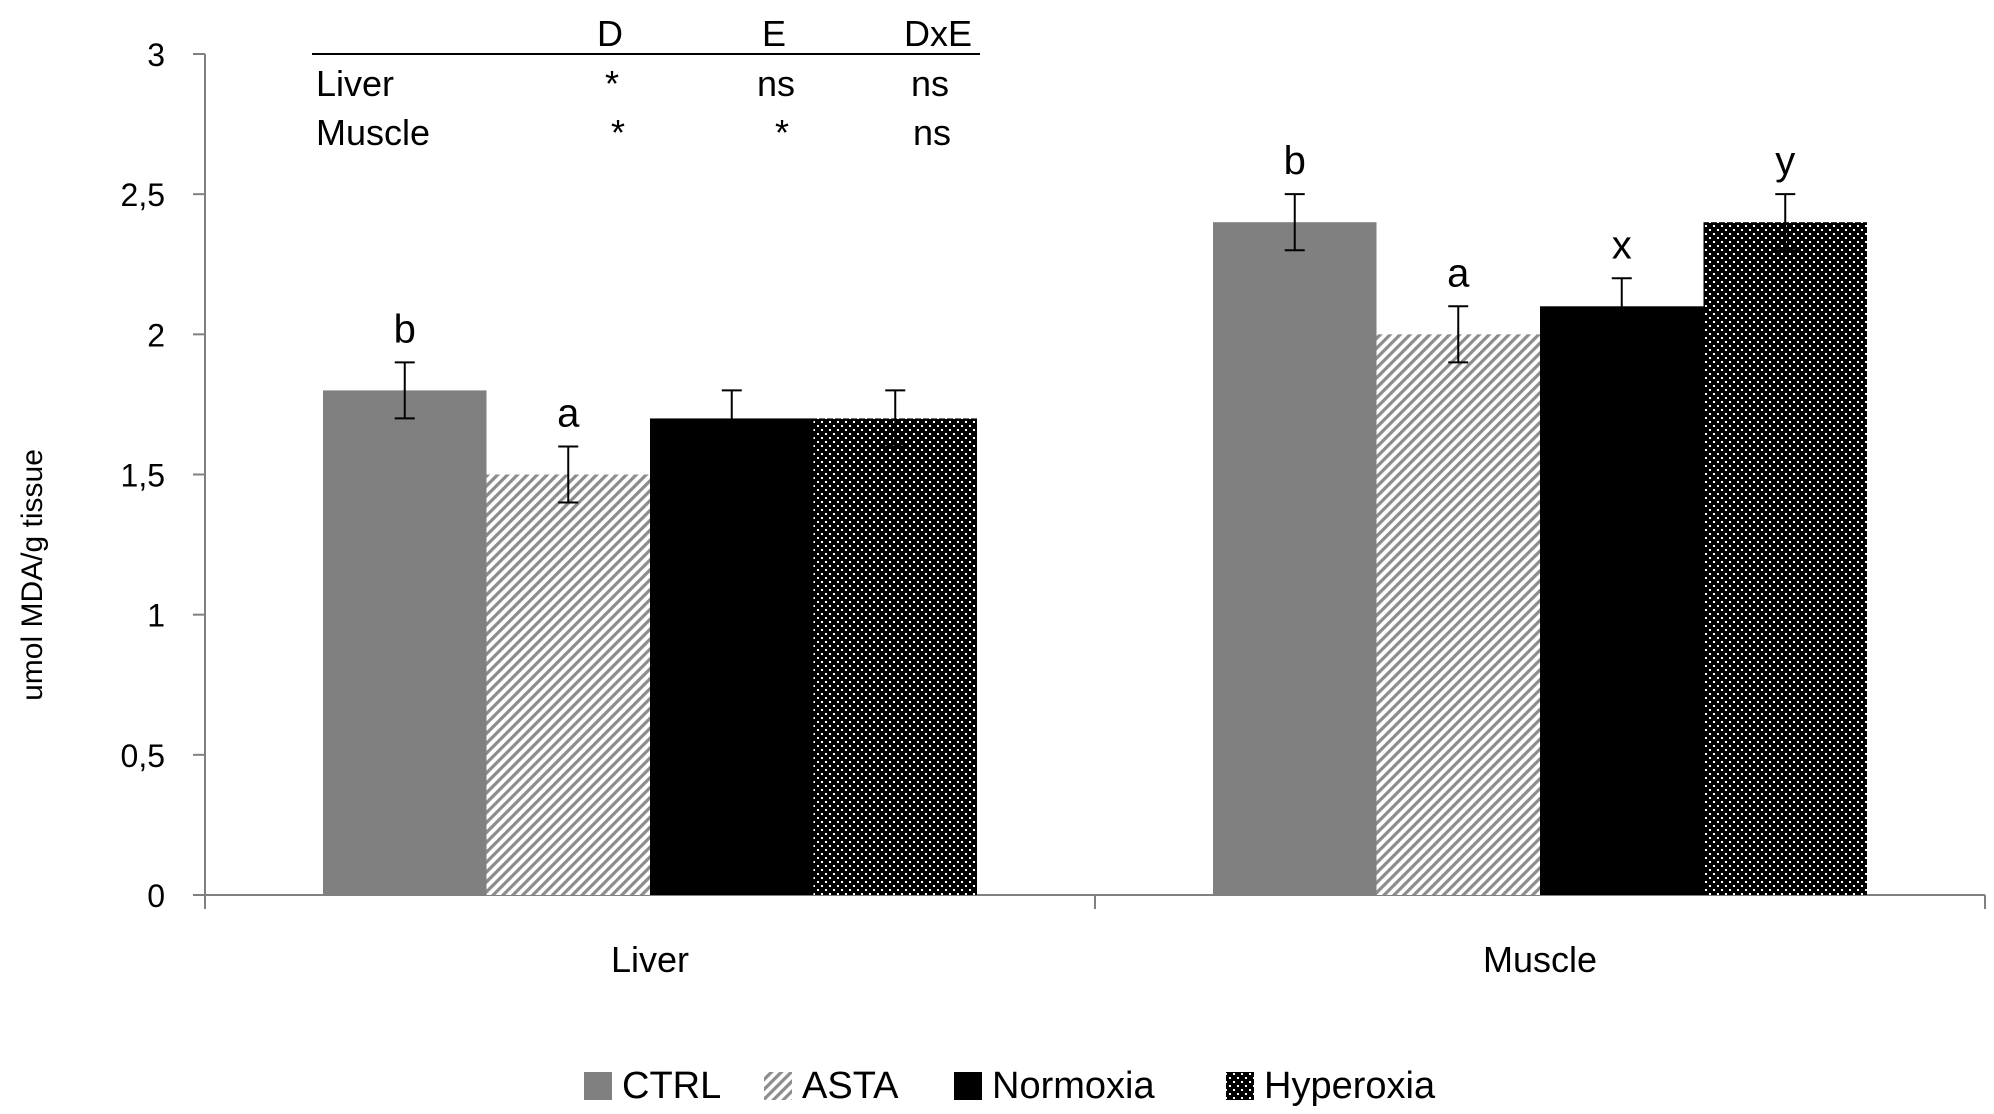 The width and height of the screenshot is (1994, 1114). Describe the element at coordinates (650, 959) in the screenshot. I see `x-tick-label: Liver` at that location.